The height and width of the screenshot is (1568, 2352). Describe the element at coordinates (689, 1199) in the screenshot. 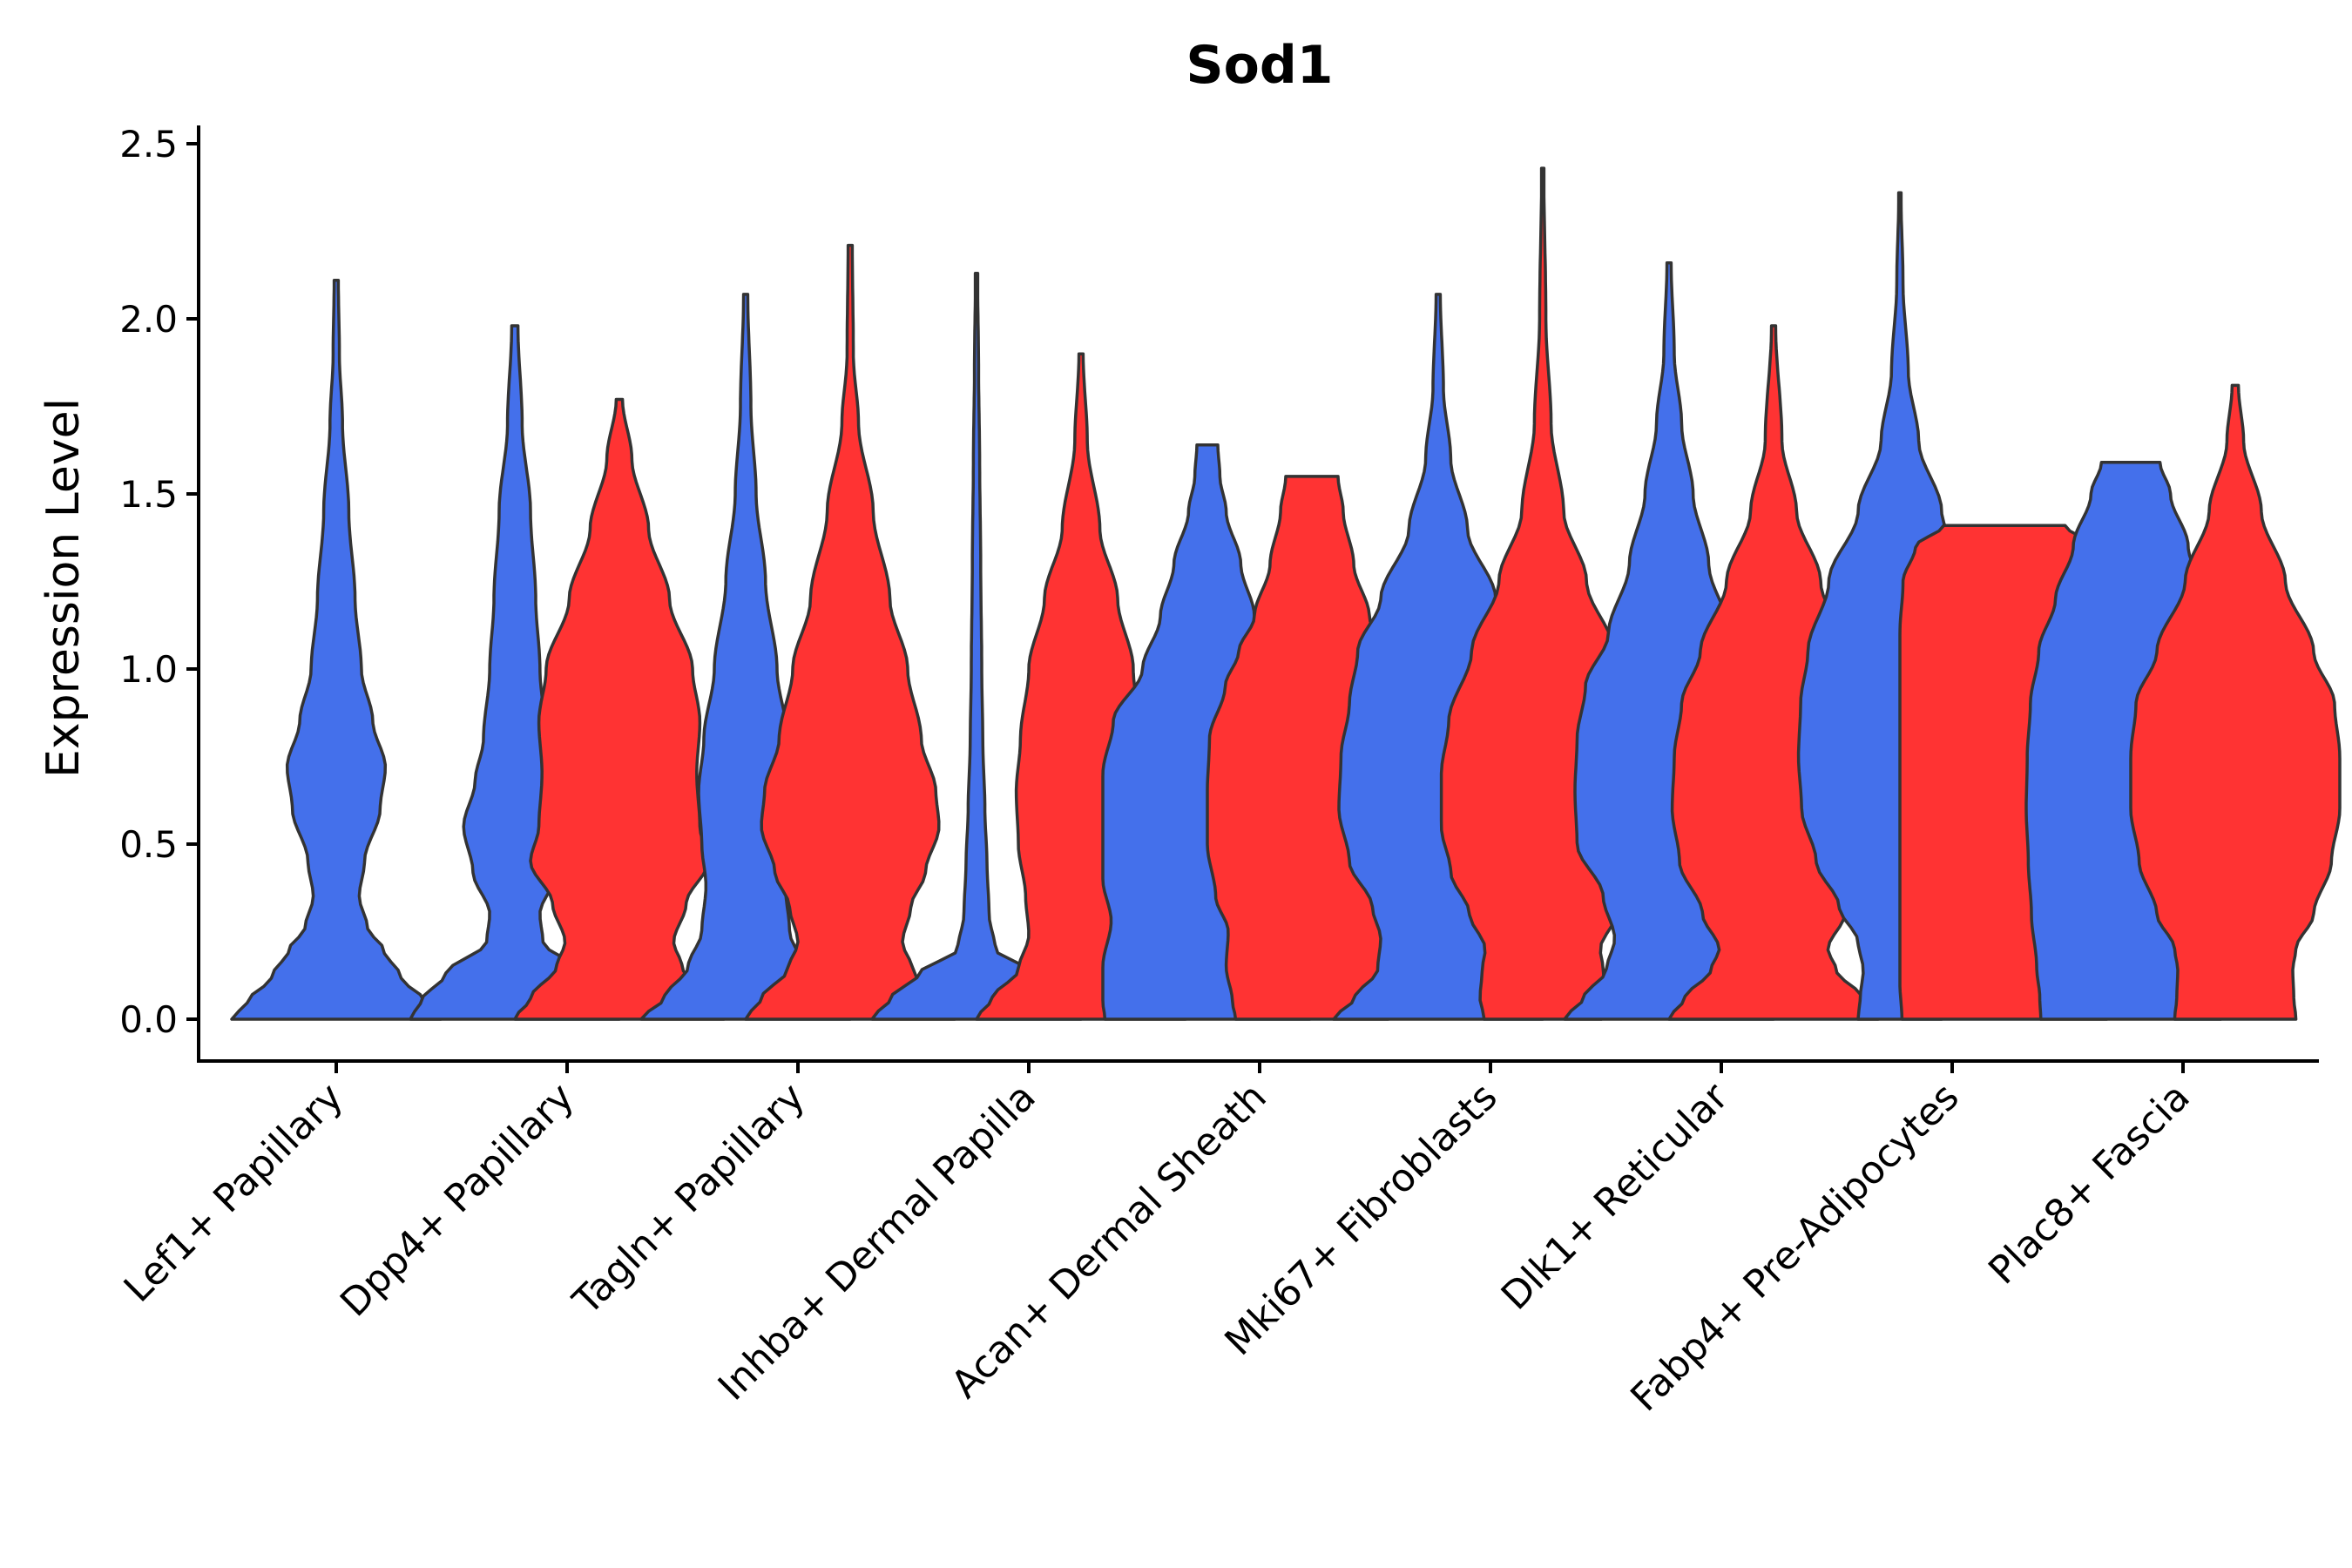

I see `x-tick-label: Tagln+ Papillary` at that location.